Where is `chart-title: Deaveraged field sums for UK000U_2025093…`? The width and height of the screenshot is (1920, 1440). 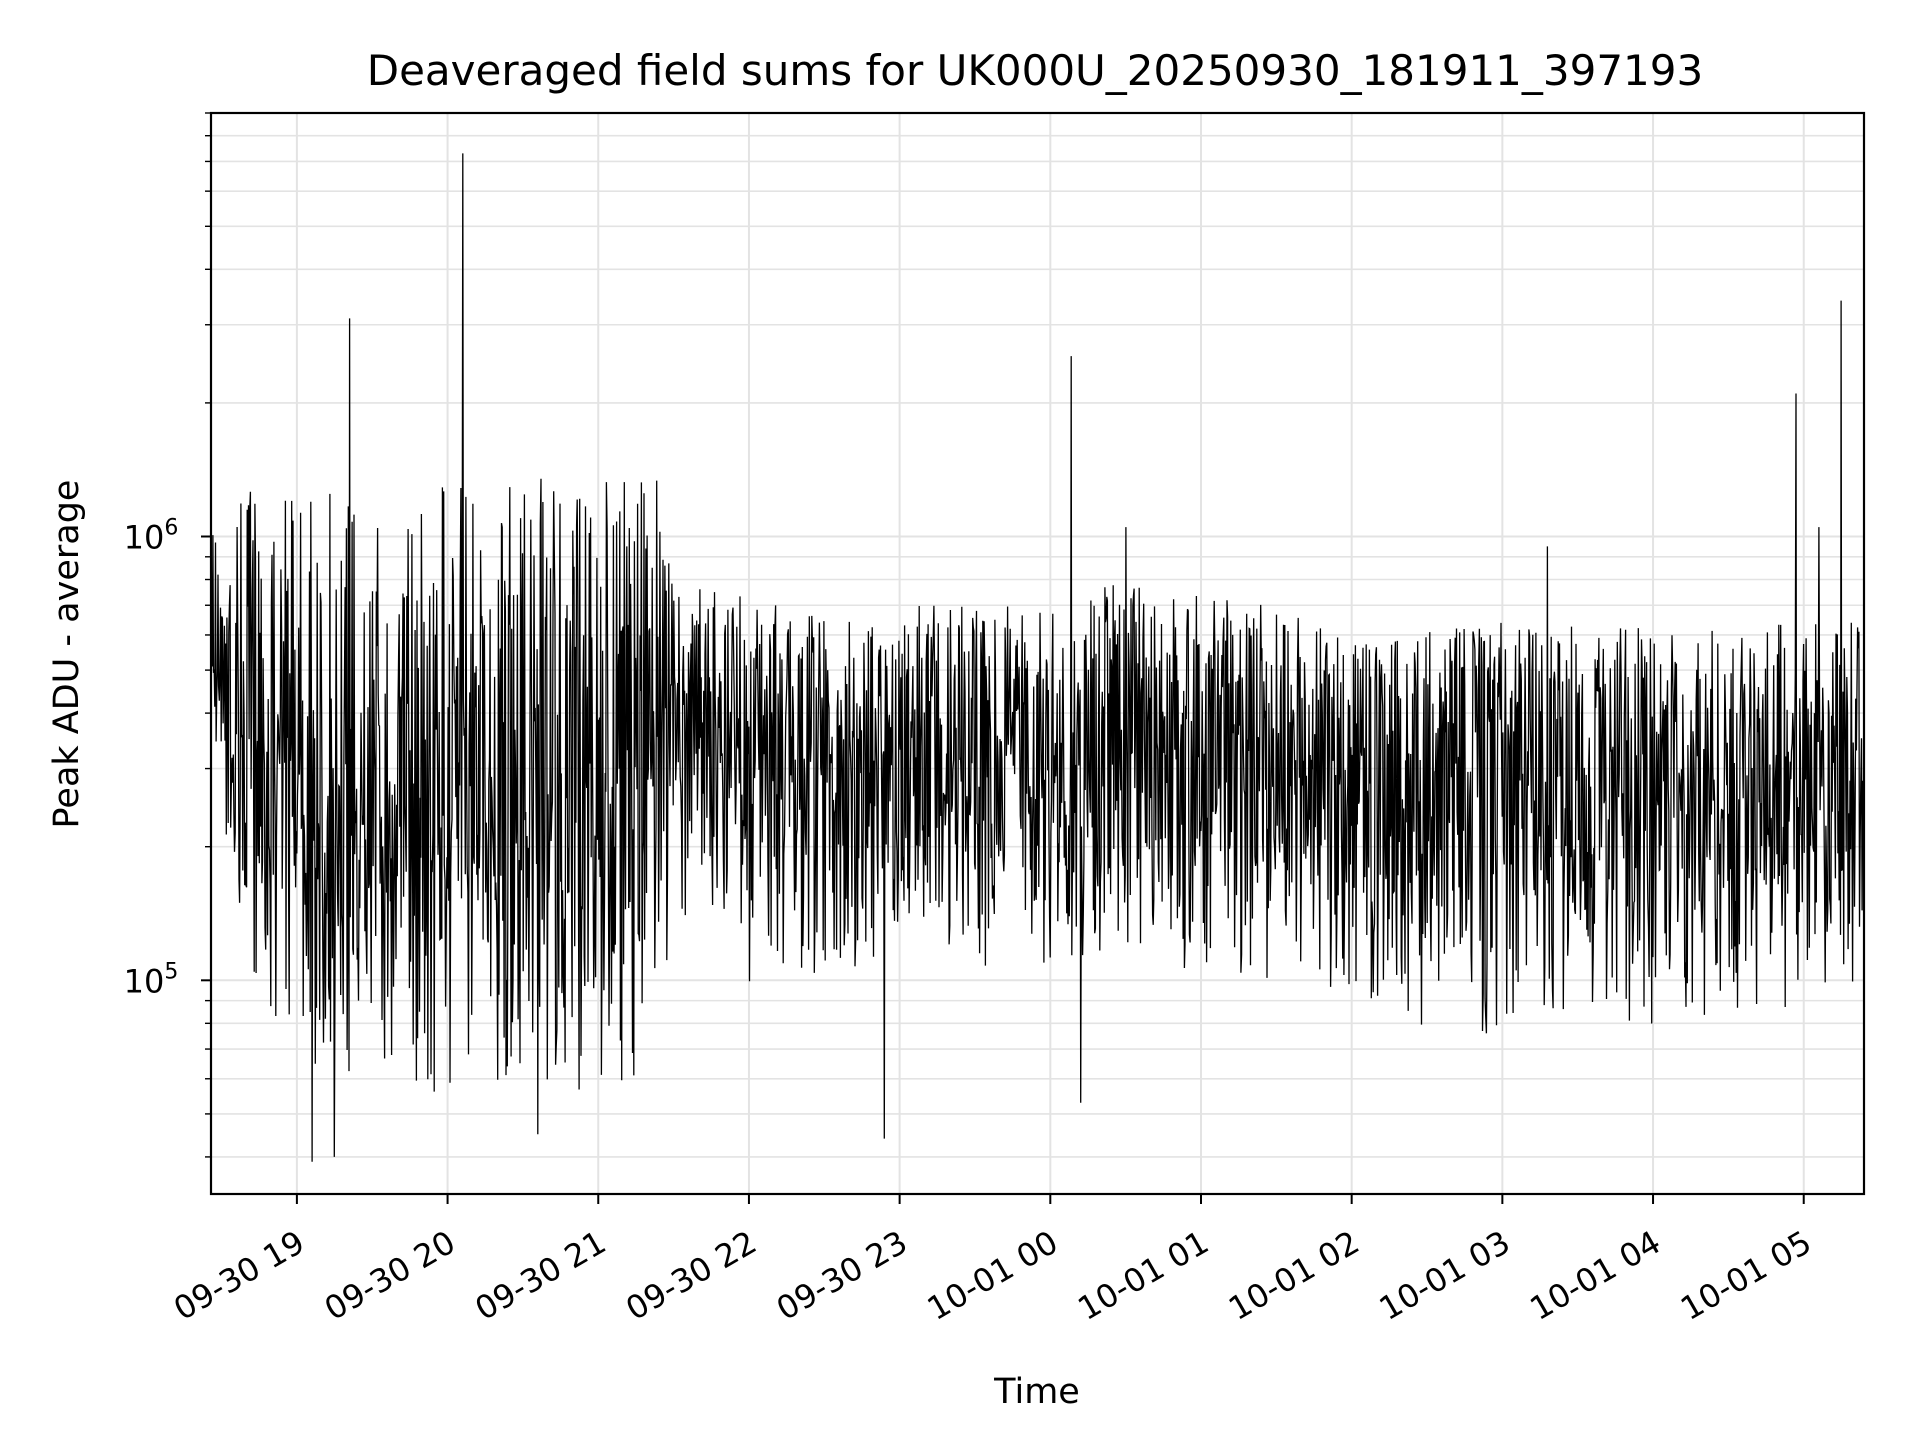 chart-title: Deaveraged field sums for UK000U_2025093… is located at coordinates (1035, 70).